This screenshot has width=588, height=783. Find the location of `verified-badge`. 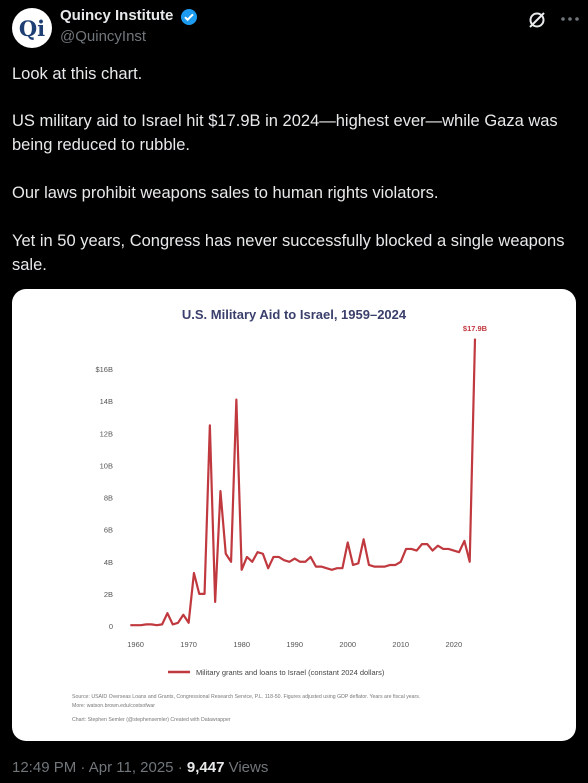

verified-badge is located at coordinates (189, 17).